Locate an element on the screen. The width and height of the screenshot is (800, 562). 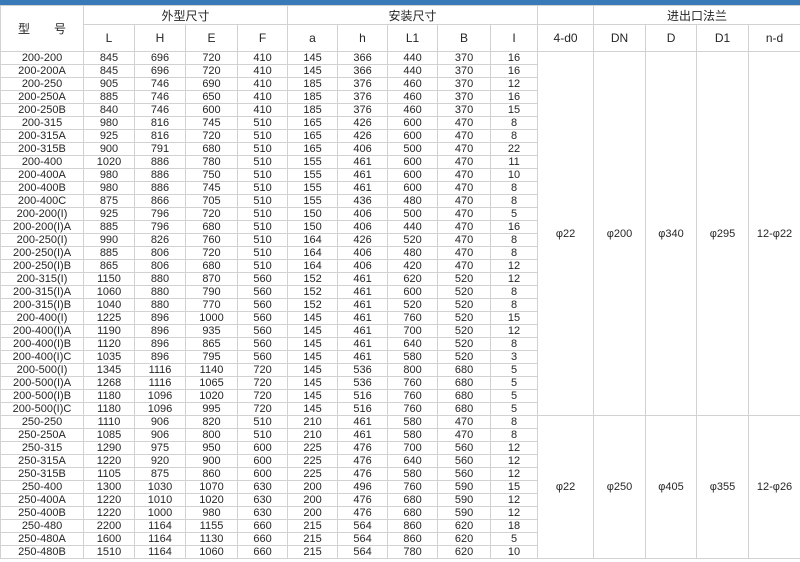
value-cell: 8 is located at coordinates (514, 123).